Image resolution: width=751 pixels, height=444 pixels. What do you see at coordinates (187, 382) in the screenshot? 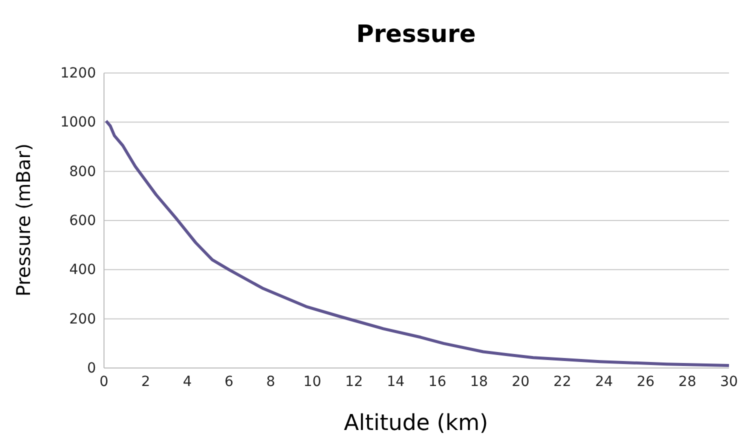
I see `x-tick-label: 4` at bounding box center [187, 382].